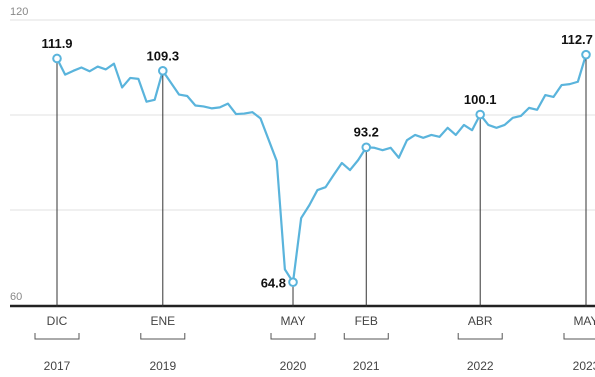 The width and height of the screenshot is (595, 377). I want to click on x-tick-label: ENE, so click(162, 321).